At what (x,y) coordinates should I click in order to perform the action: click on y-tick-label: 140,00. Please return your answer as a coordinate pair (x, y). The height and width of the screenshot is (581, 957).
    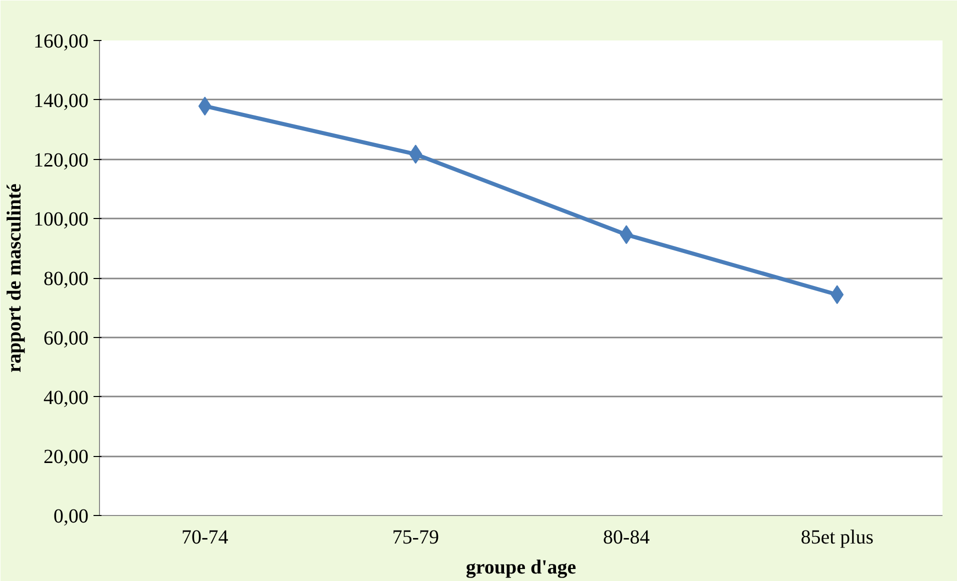
    Looking at the image, I should click on (61, 101).